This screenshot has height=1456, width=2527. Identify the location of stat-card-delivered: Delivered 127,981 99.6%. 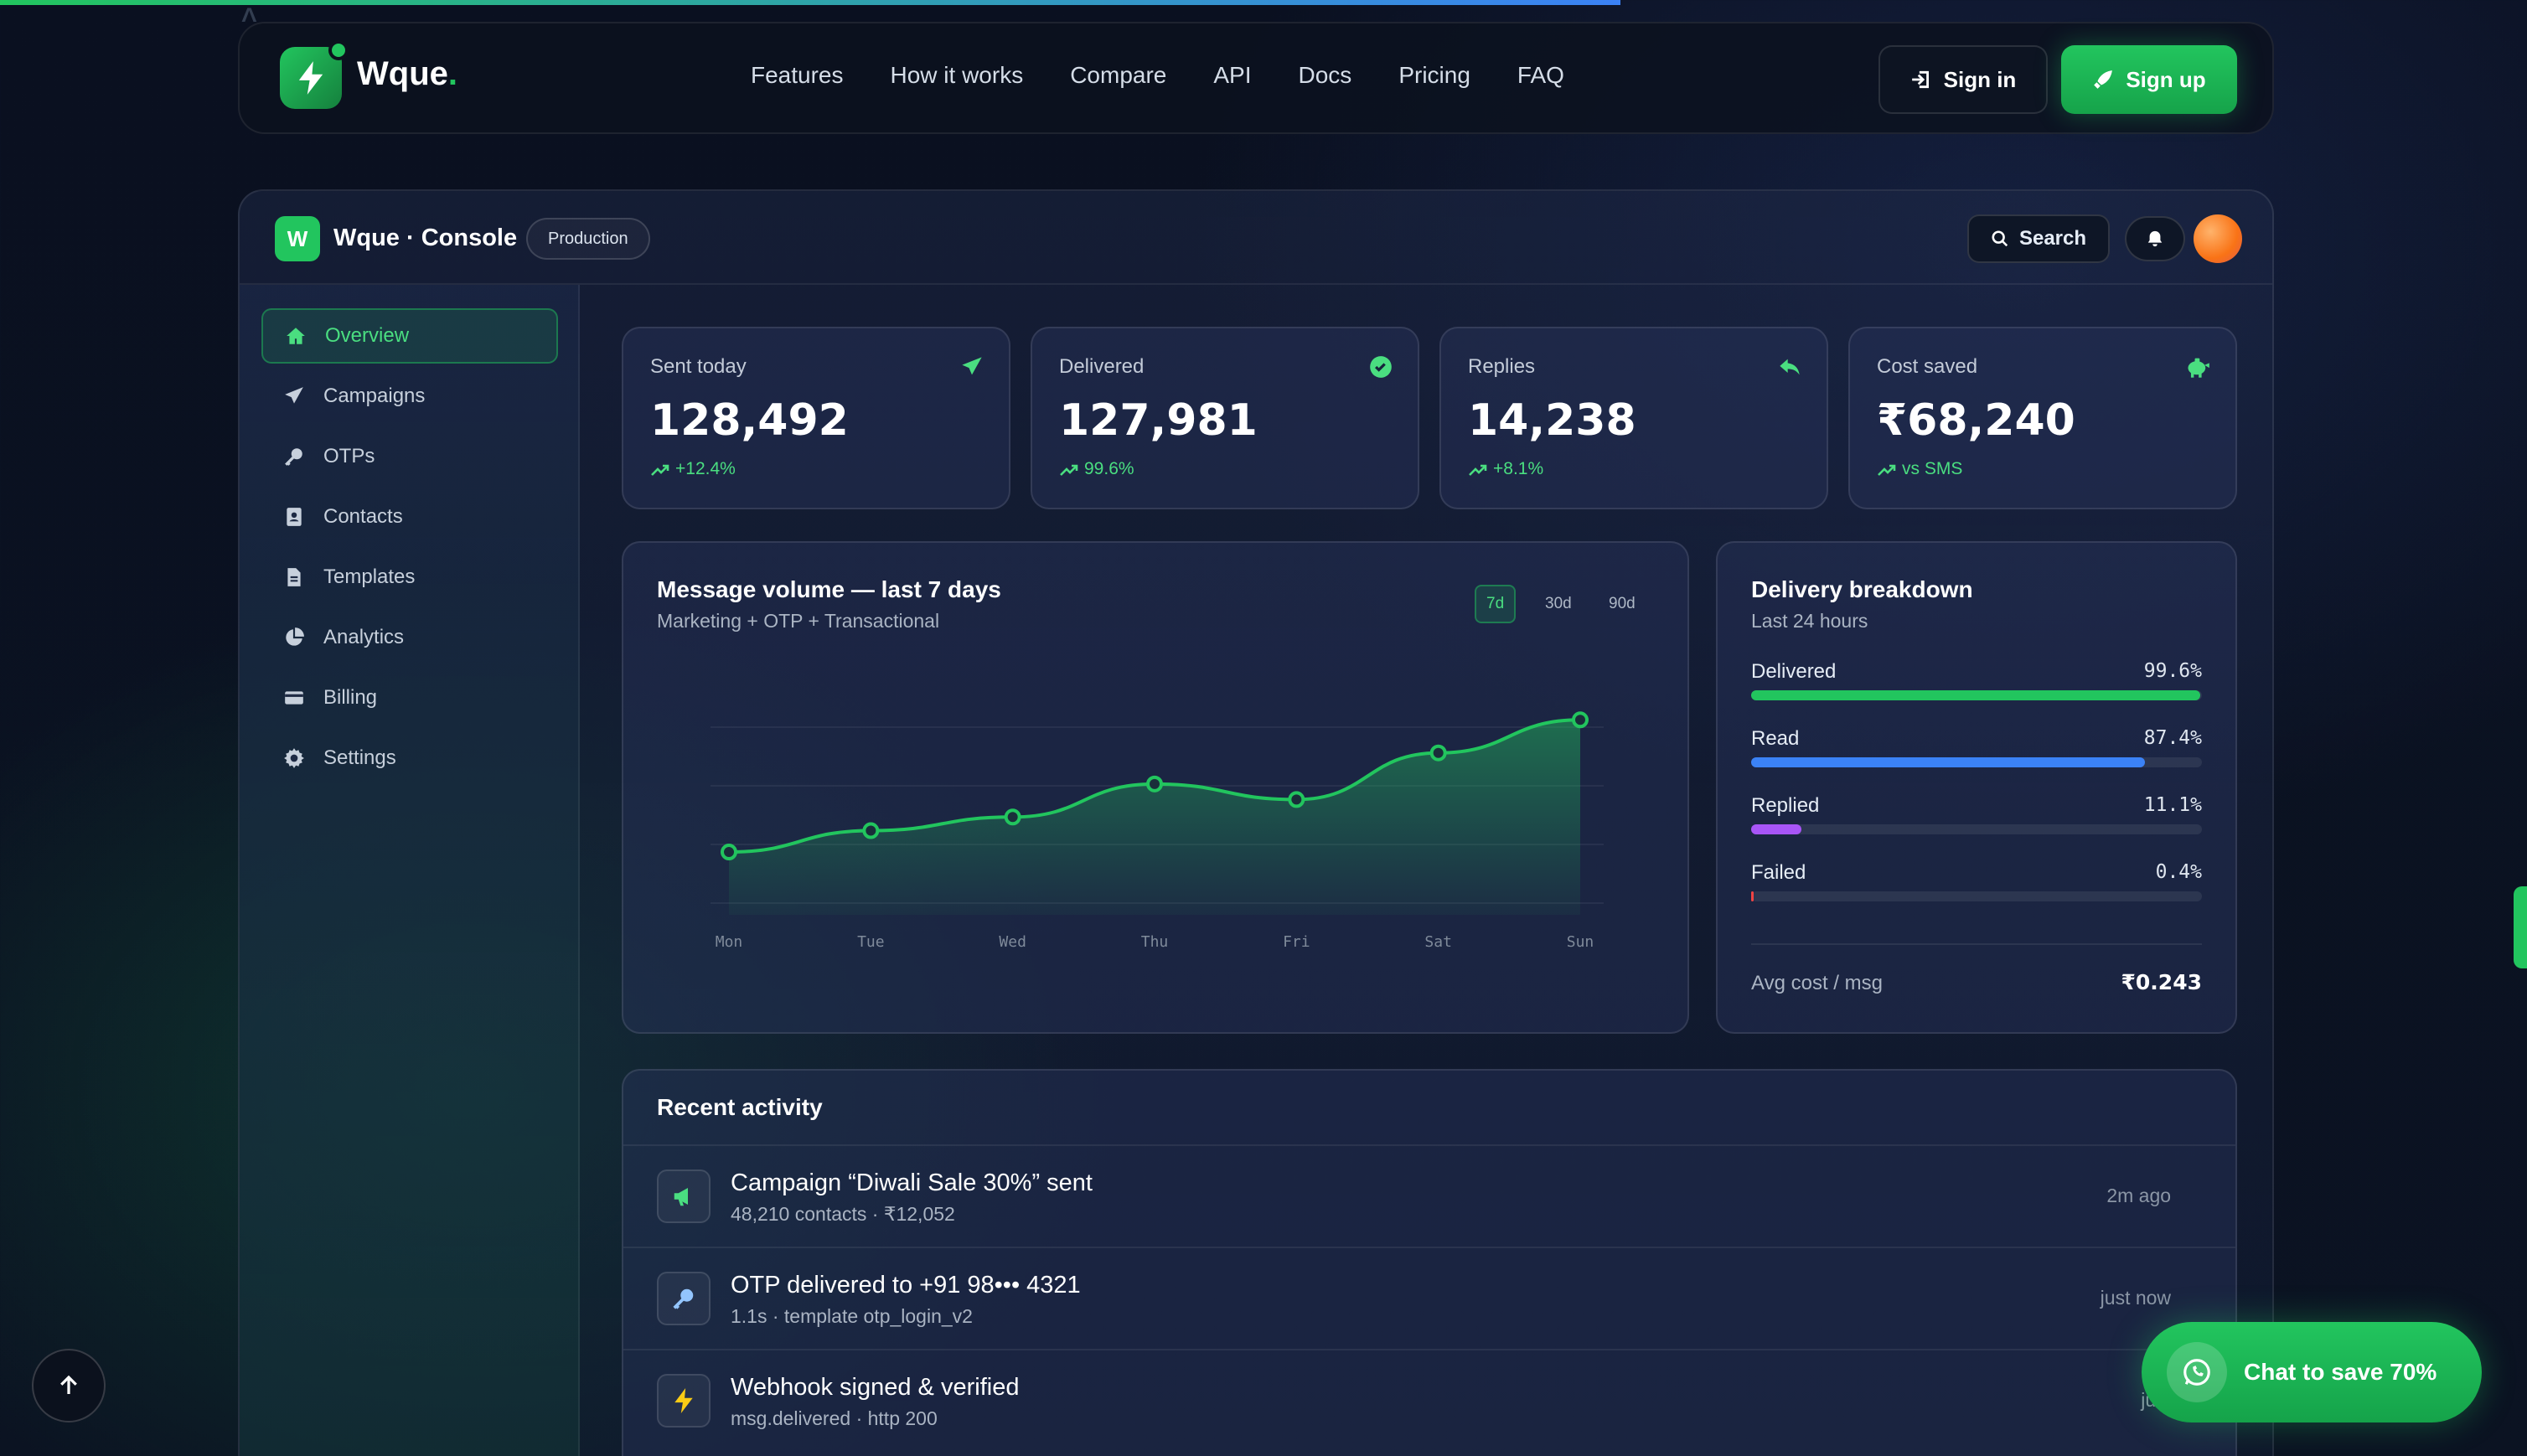
(1225, 418).